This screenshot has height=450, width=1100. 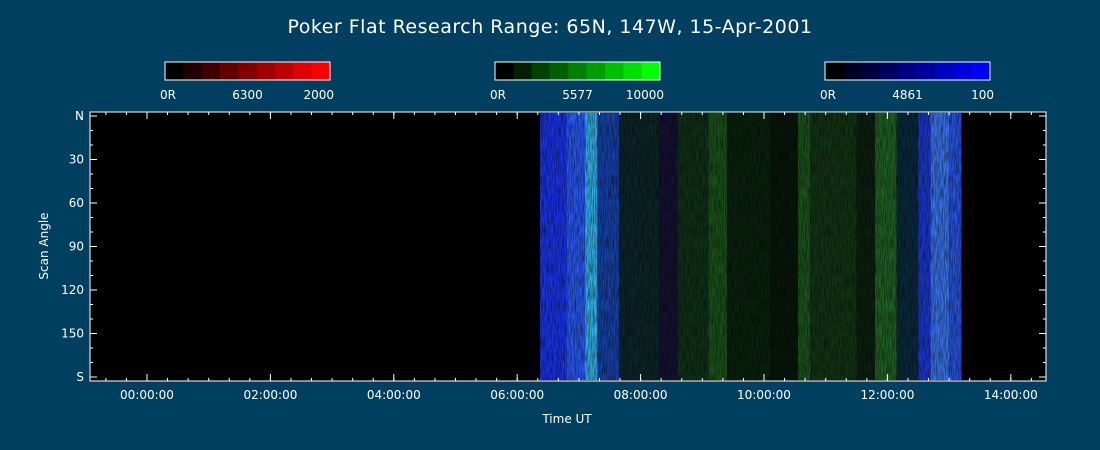 I want to click on colorbar-group: 0R 6300 2000 0R 5577 10000 0R 4861 100, so click(x=577, y=81).